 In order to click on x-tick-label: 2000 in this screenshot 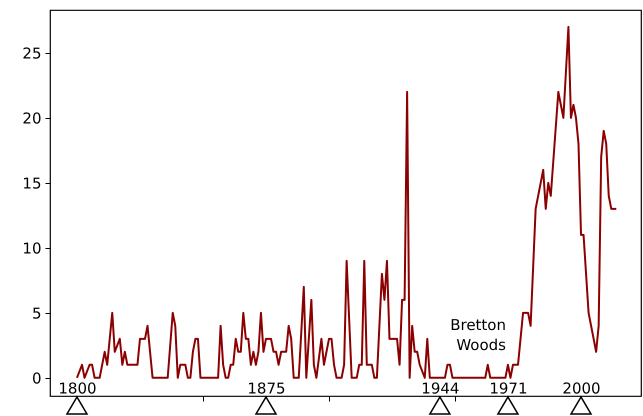, I will do `click(581, 389)`.